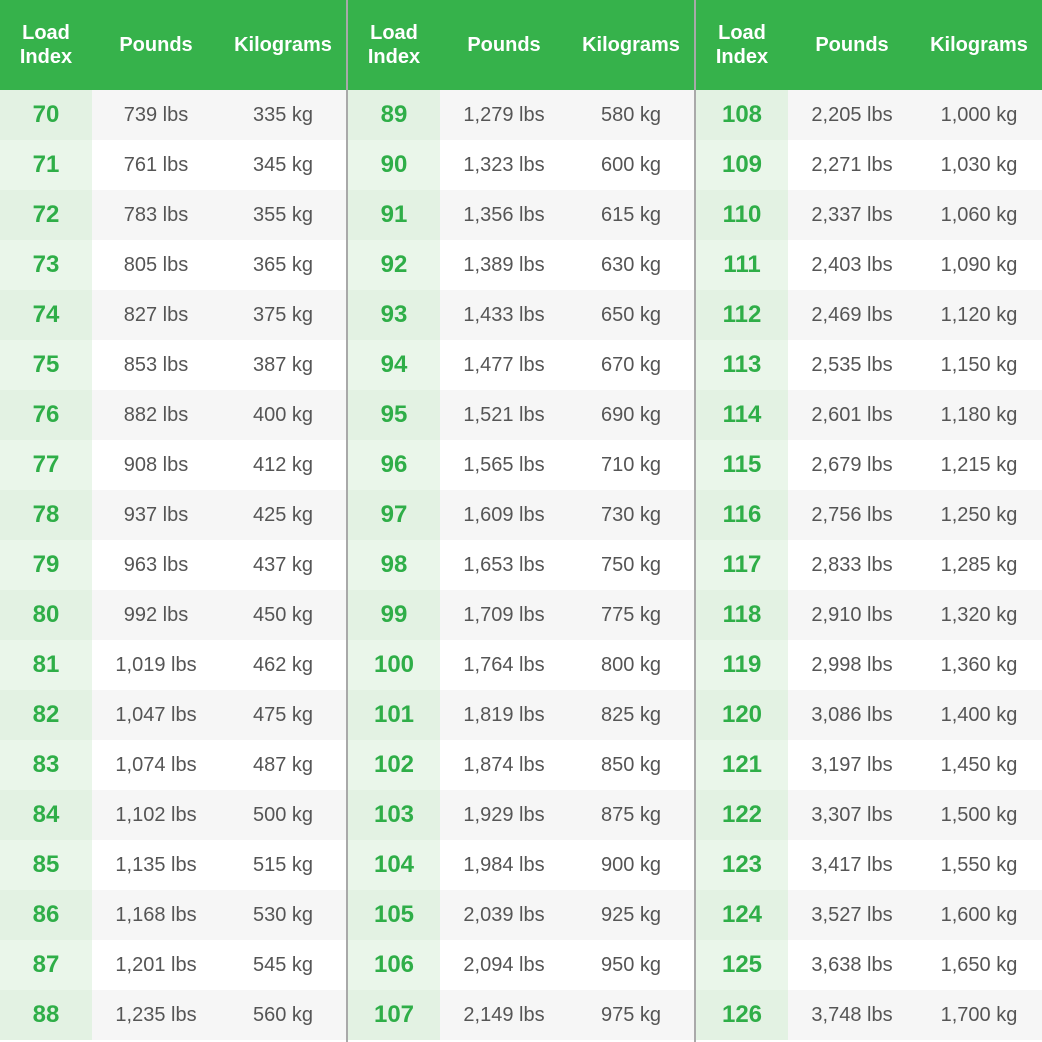 This screenshot has width=1042, height=1042. Describe the element at coordinates (631, 464) in the screenshot. I see `kilograms: 710 kg` at that location.